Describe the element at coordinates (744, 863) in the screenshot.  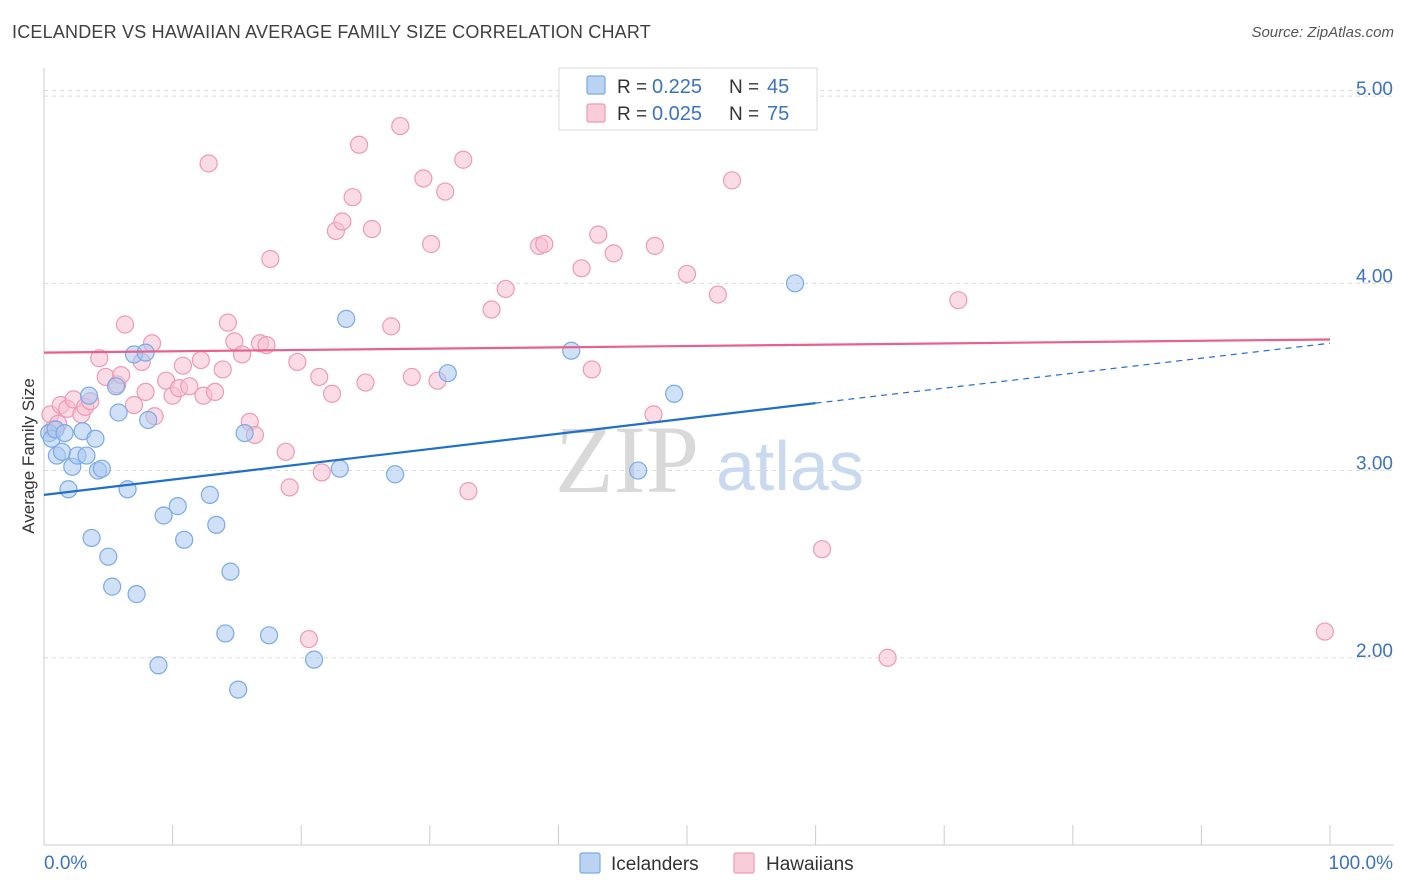
I see `legend-swatch-hawaiians` at that location.